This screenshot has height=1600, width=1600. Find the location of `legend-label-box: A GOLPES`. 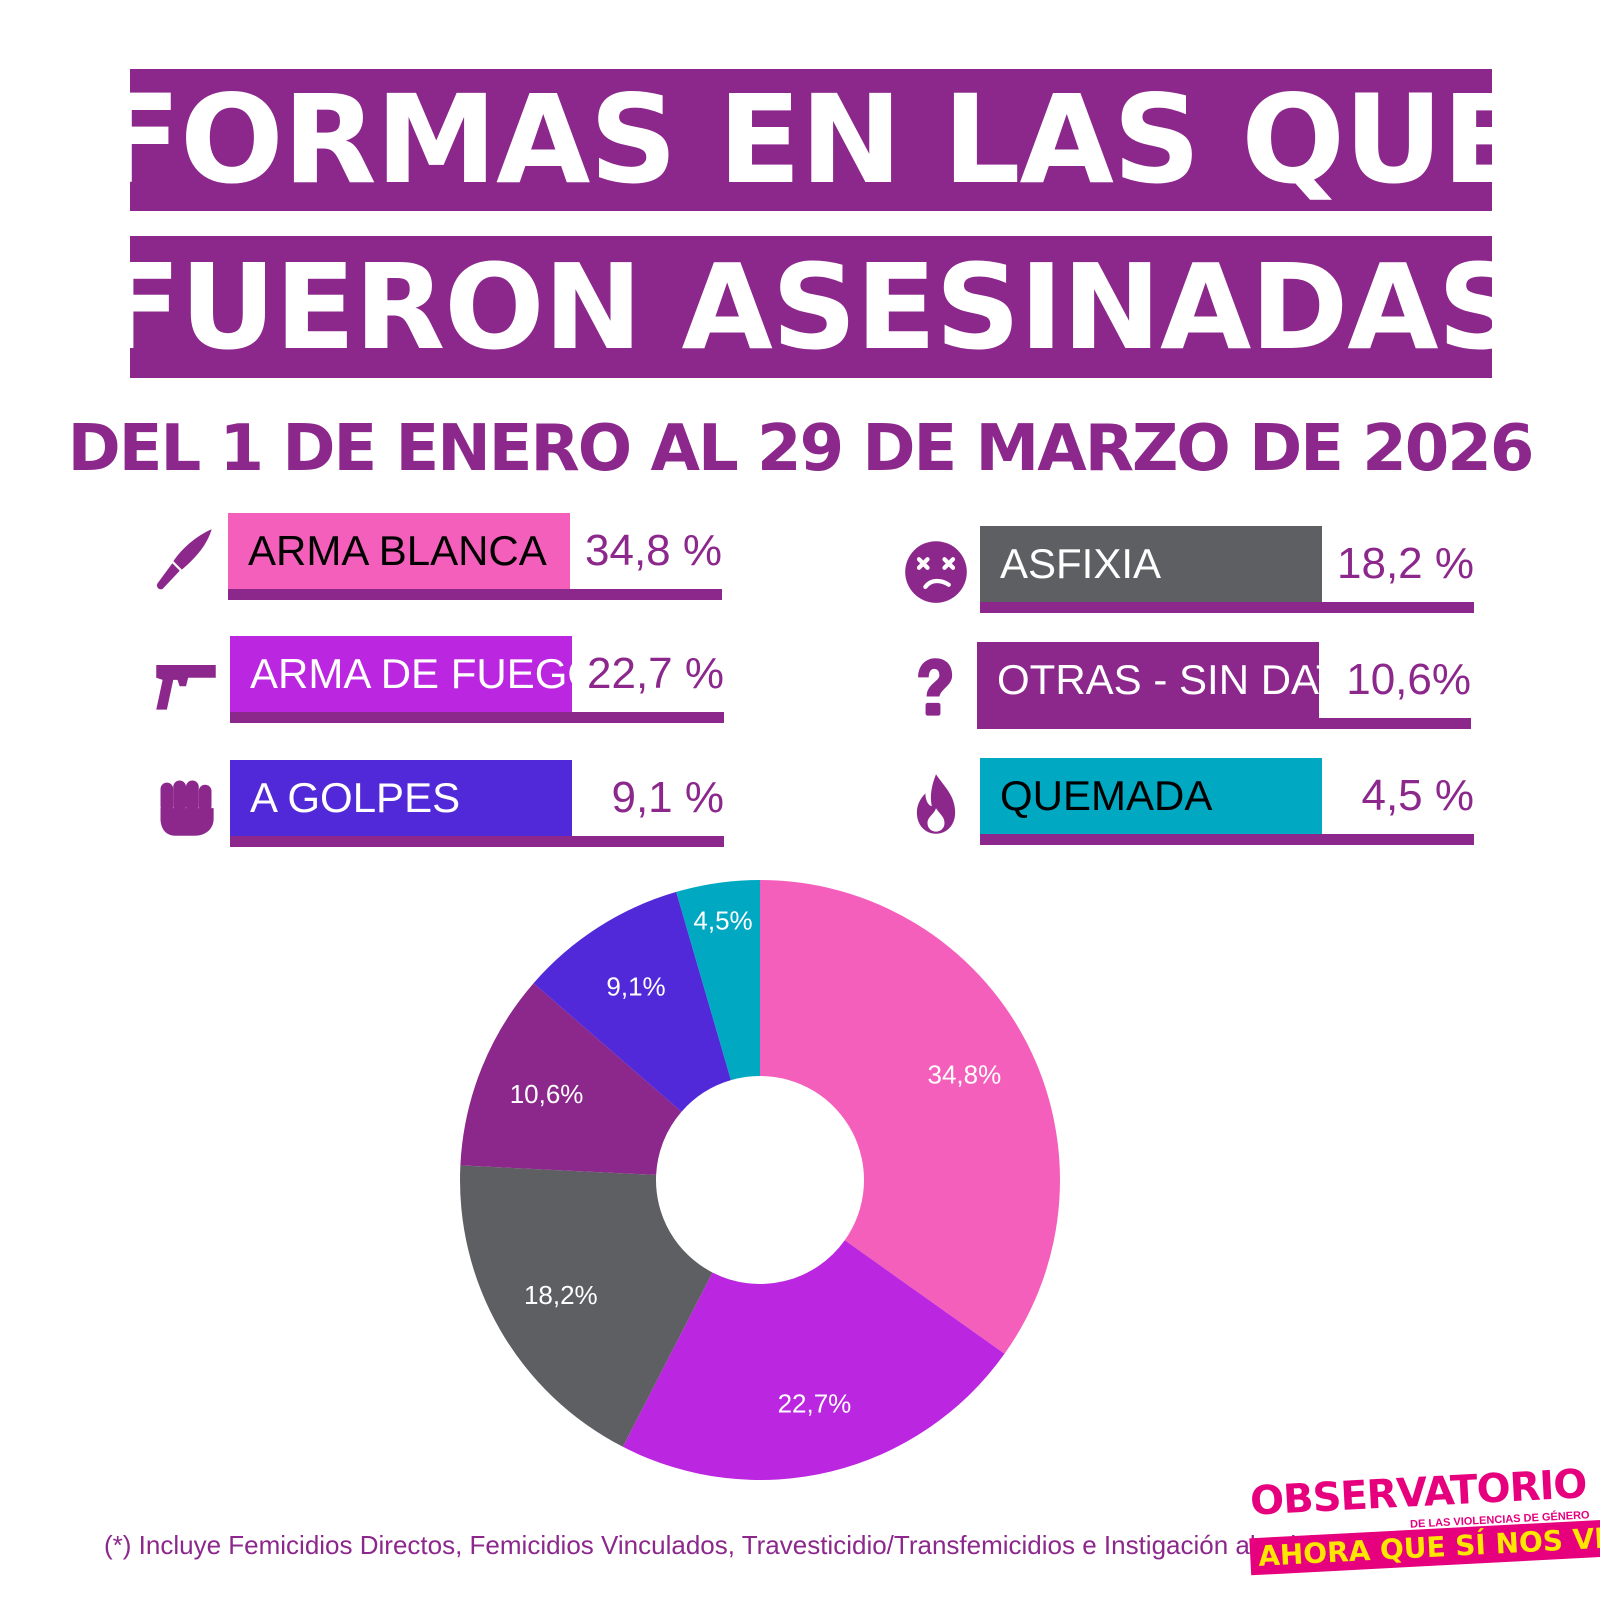

legend-label-box: A GOLPES is located at coordinates (401, 798).